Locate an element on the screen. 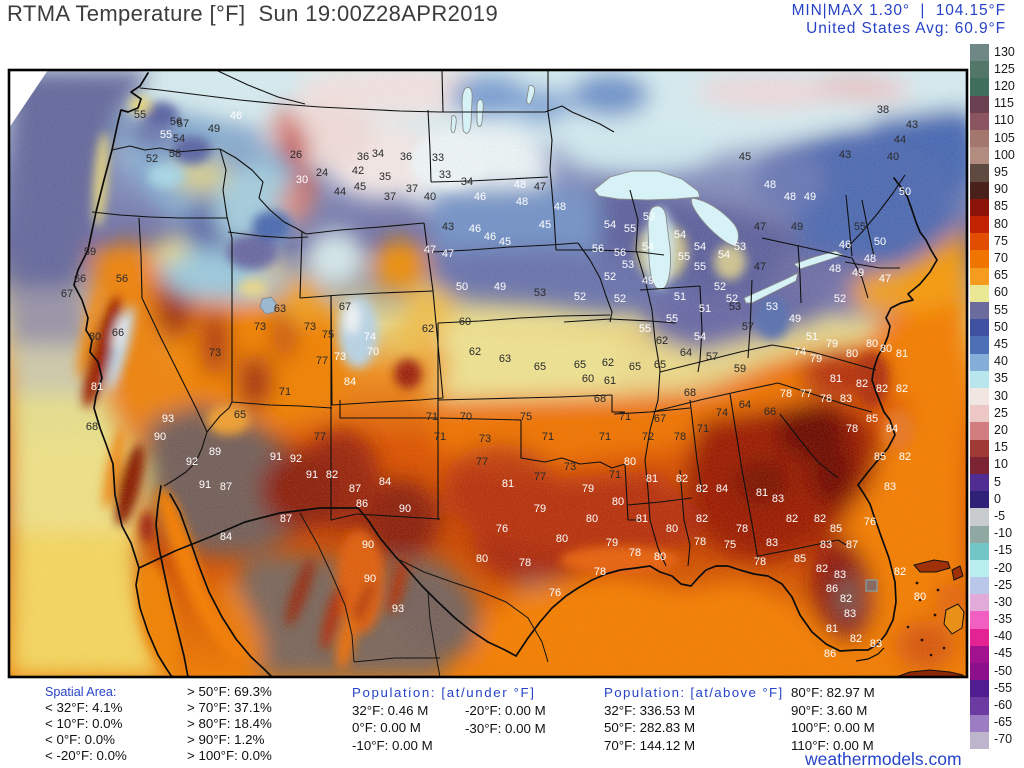 Image resolution: width=1024 pixels, height=768 pixels. svg-text: 30 is located at coordinates (302, 180).